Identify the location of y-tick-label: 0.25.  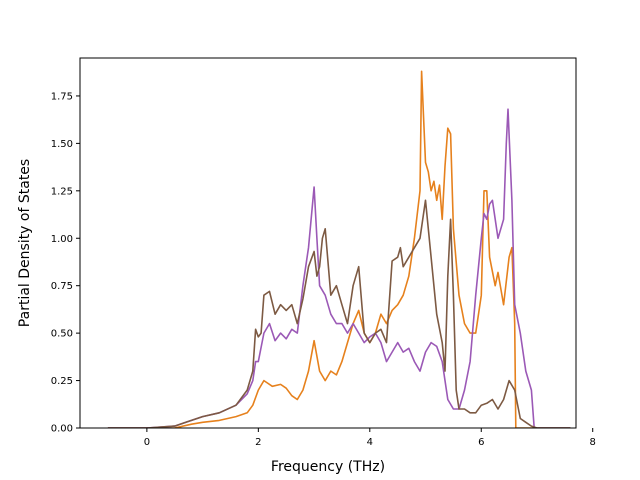
(62, 381).